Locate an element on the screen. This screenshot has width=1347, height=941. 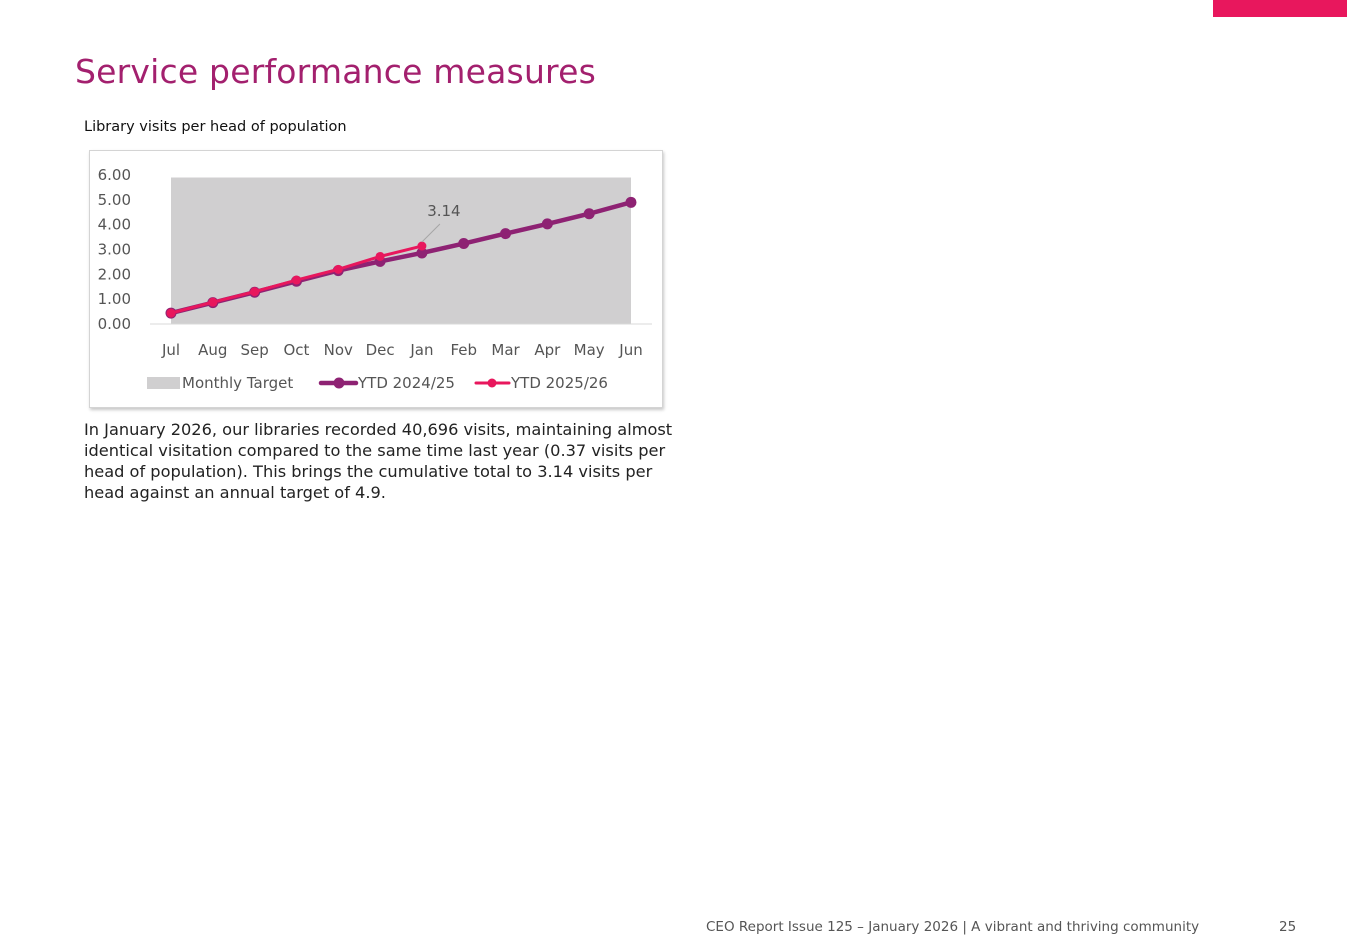
legend-label-ytd-2024-25: YTD 2024/25 is located at coordinates (406, 383).